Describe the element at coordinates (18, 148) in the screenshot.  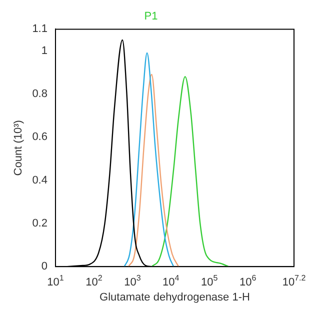
I see `y-axis-title: Count (10³)` at that location.